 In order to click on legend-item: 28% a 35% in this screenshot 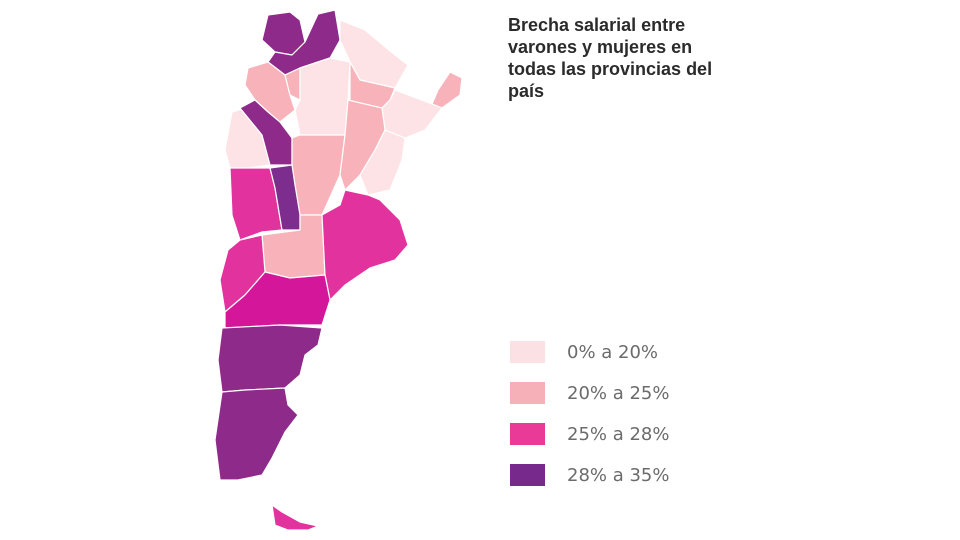, I will do `click(590, 475)`.